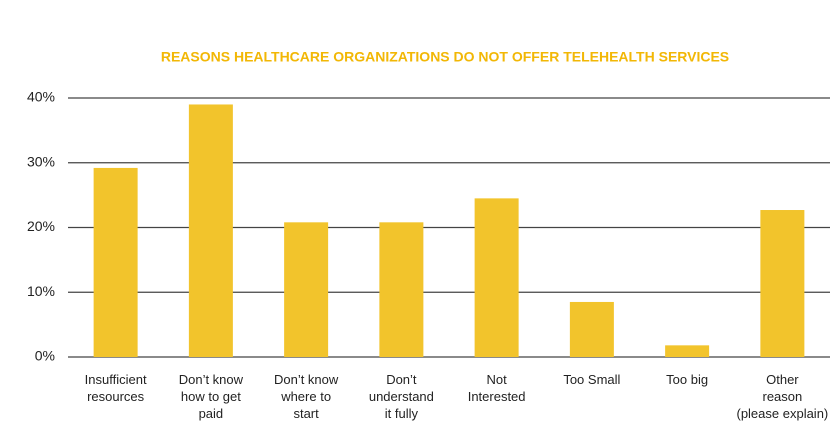 This screenshot has height=440, width=840. I want to click on y-tick-label: 30%, so click(41, 161).